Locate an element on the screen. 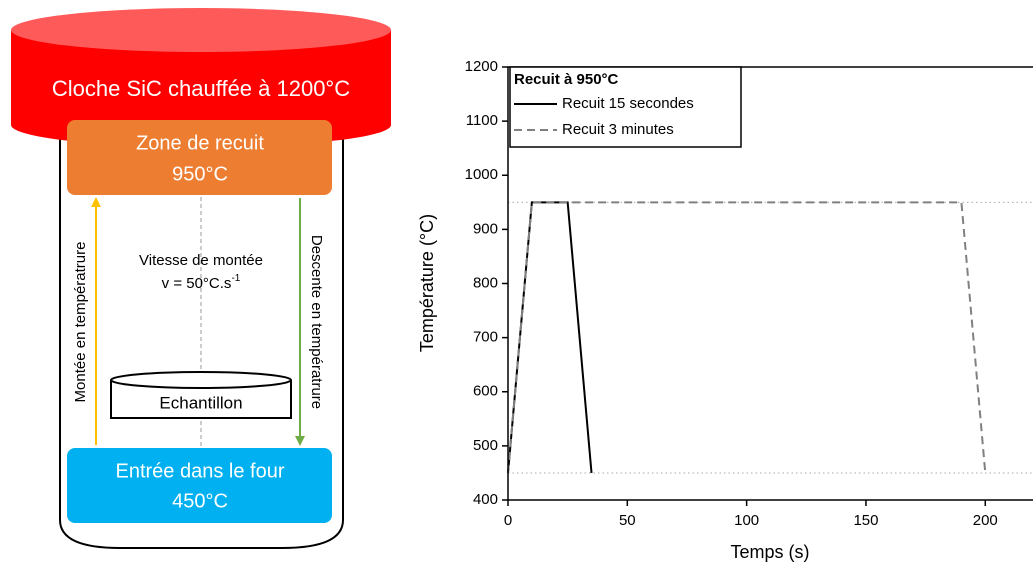 The width and height of the screenshot is (1033, 566). speed-exponent: -1 is located at coordinates (235, 278).